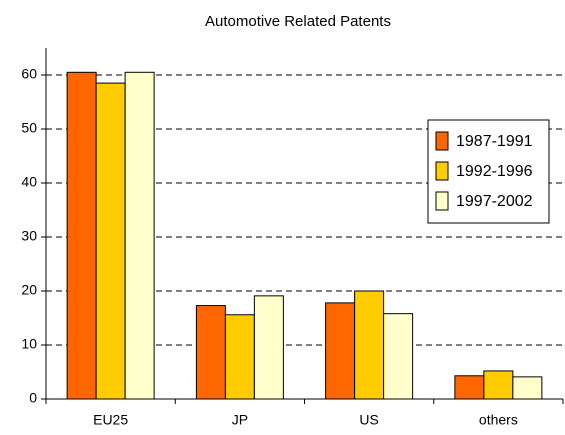 The width and height of the screenshot is (565, 435). I want to click on y-tick-label: 60, so click(29, 74).